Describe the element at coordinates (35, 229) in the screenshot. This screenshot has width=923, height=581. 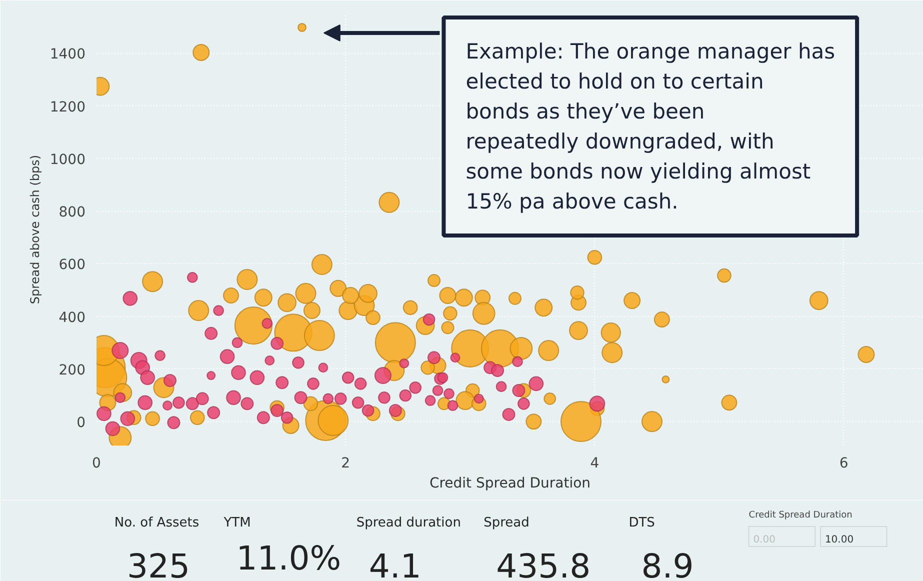
I see `y-axis-title: Spread above cash (bps)` at that location.